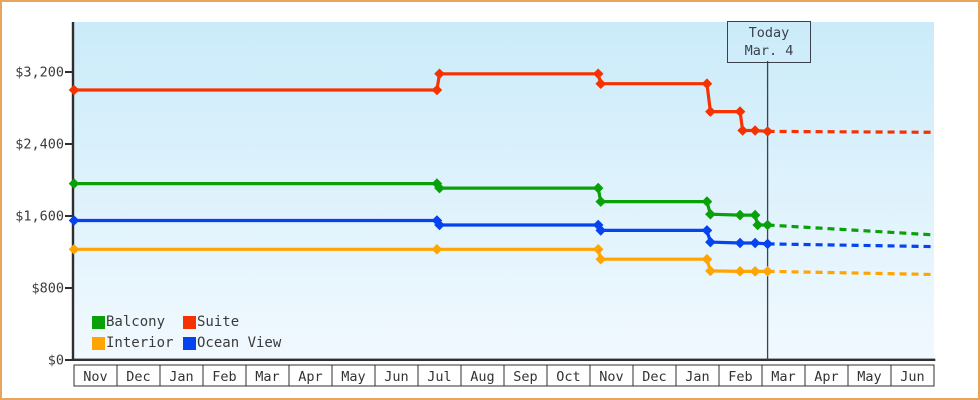  What do you see at coordinates (501, 232) in the screenshot?
I see `series-ocean-view` at bounding box center [501, 232].